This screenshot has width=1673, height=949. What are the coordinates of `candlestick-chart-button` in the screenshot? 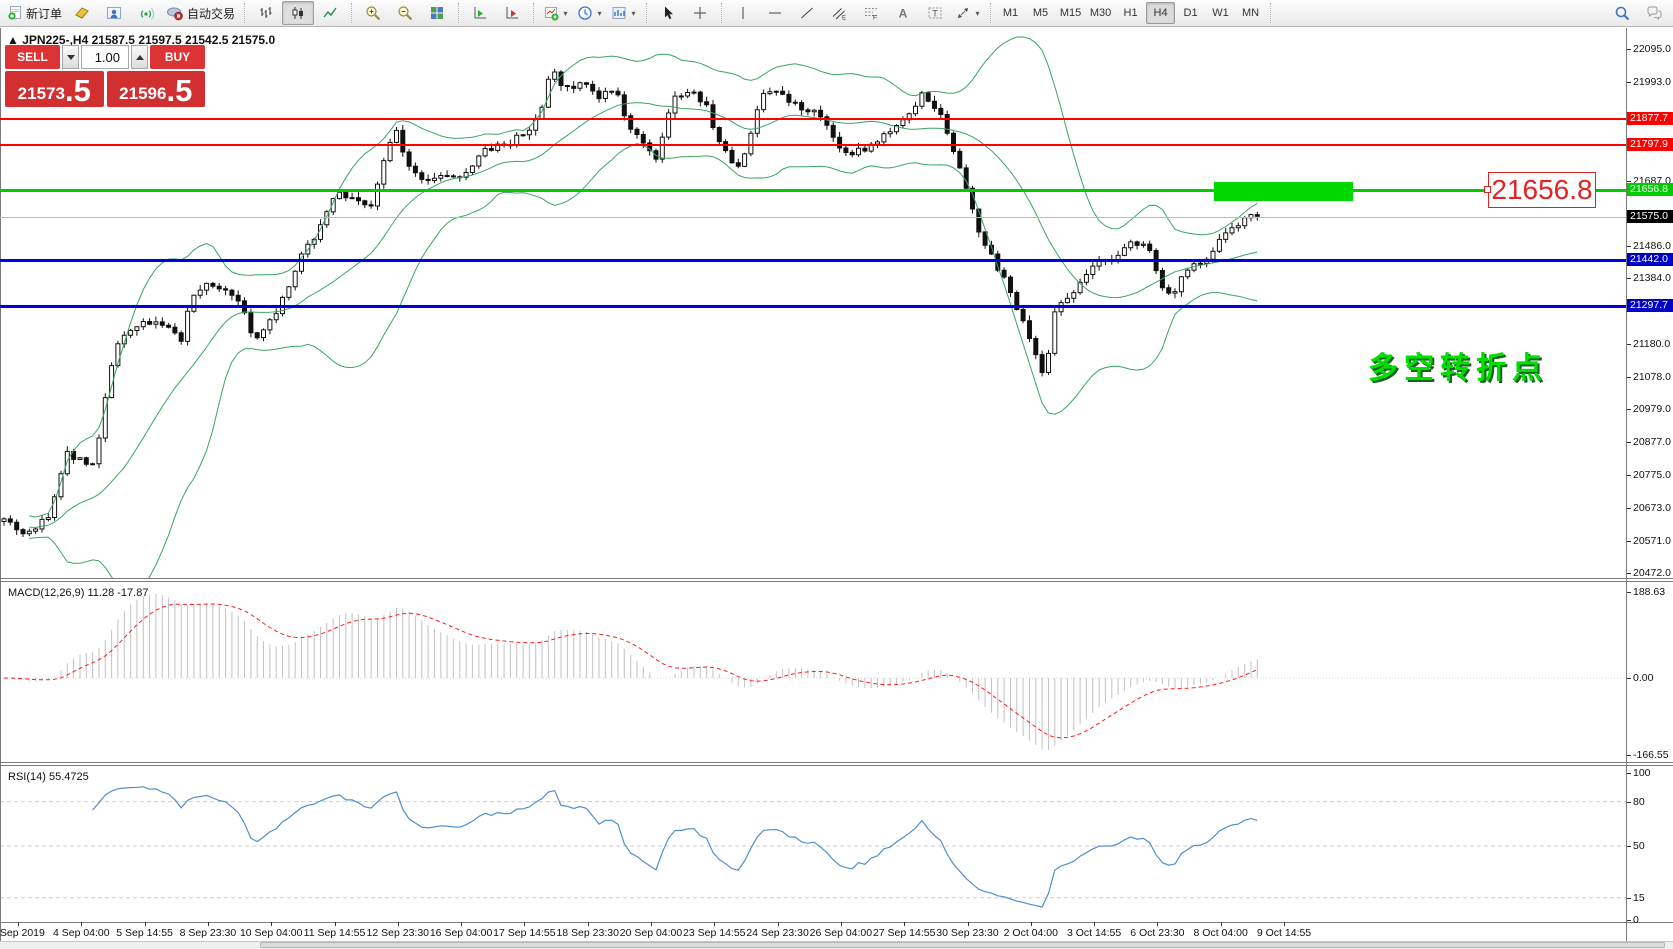 It's located at (298, 13).